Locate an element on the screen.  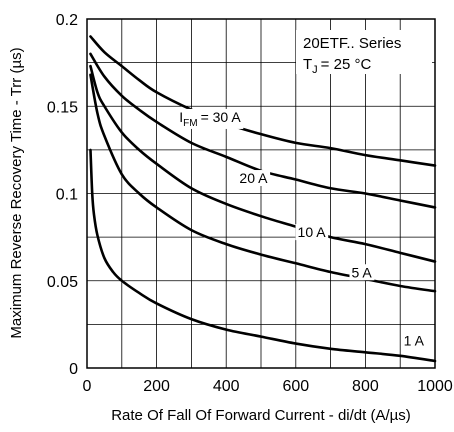
x-tick-label: 0 is located at coordinates (87, 386).